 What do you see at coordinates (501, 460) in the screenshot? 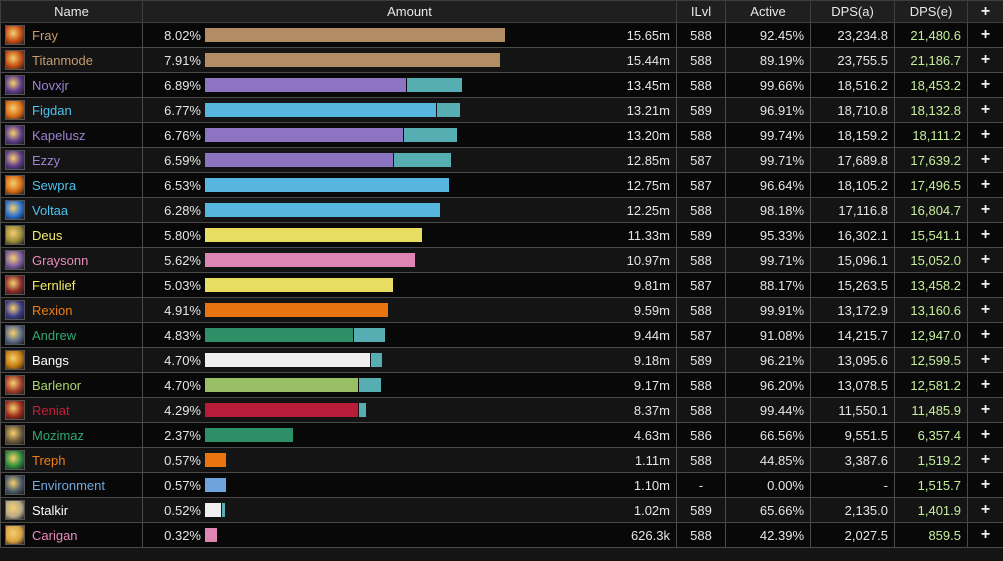
I see `table-row: Treph 0.57% 1.11m 588 44.85% 3,387.6 1,519.2 +` at bounding box center [501, 460].